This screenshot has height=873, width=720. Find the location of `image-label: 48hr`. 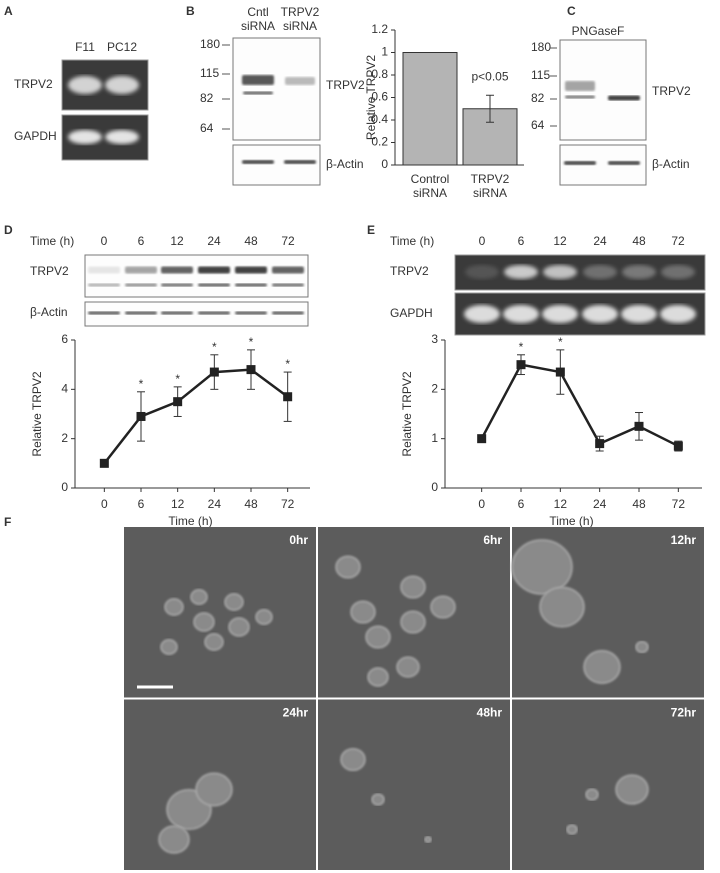

image-label: 48hr is located at coordinates (490, 713).